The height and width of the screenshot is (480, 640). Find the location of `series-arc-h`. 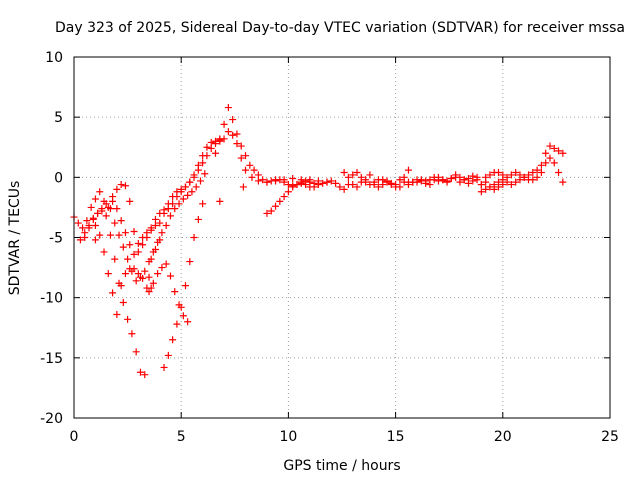

series-arc-h is located at coordinates (410, 181).